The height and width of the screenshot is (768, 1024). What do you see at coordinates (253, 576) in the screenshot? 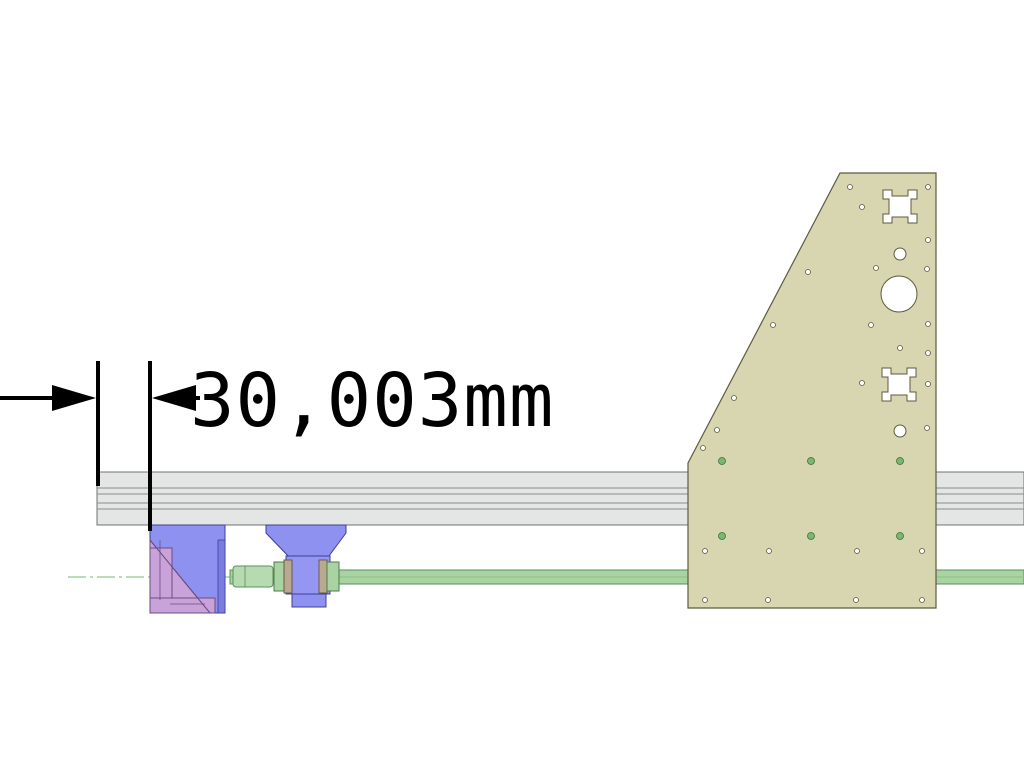
I see `rod-coupling` at bounding box center [253, 576].